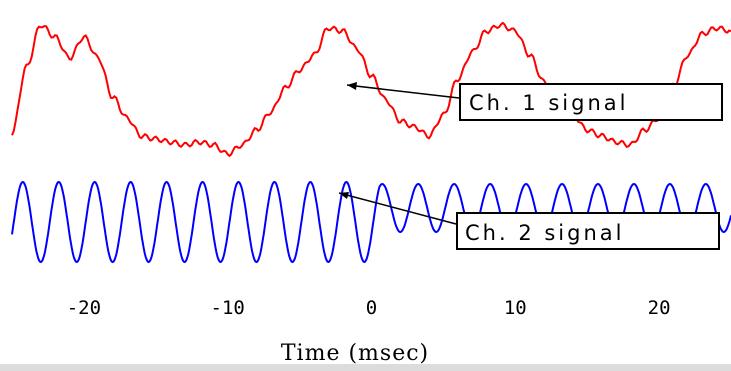 The height and width of the screenshot is (371, 731). I want to click on callout-ch2: Ch. 2 signal, so click(529, 221).